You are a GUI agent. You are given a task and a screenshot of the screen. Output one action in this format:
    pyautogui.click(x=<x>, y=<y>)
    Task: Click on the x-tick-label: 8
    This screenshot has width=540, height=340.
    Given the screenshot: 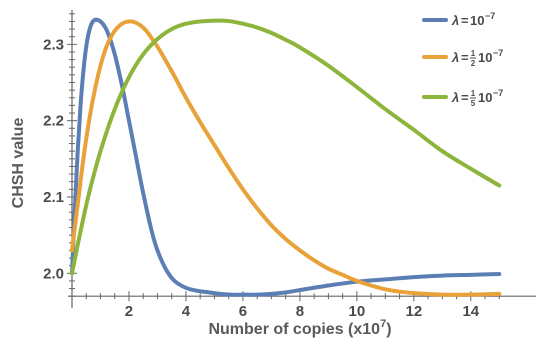 What is the action you would take?
    pyautogui.click(x=300, y=311)
    